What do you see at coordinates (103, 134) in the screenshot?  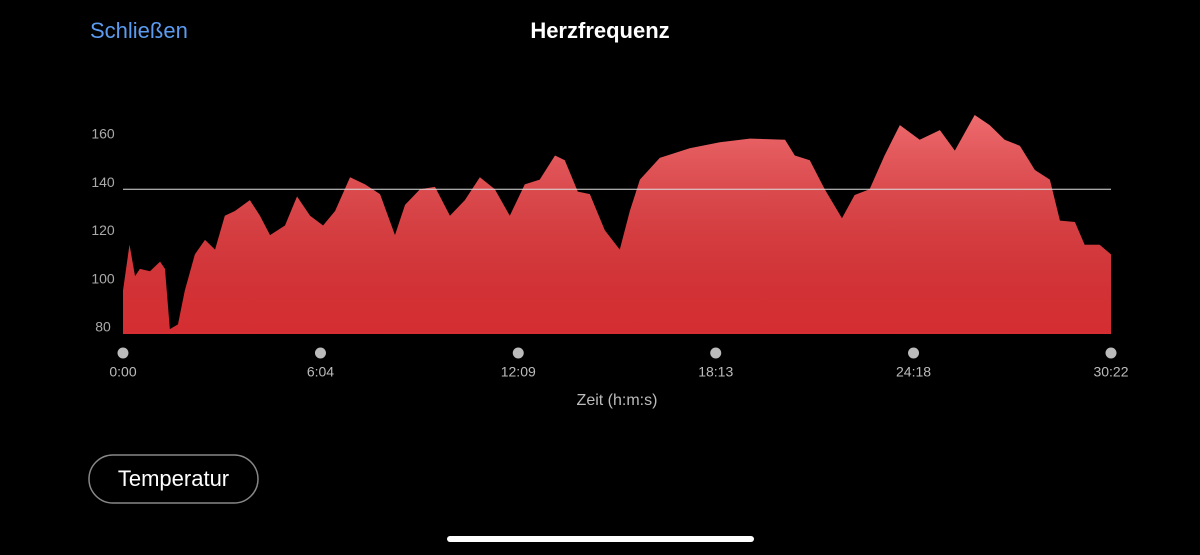 I see `y-tick-label: 160` at bounding box center [103, 134].